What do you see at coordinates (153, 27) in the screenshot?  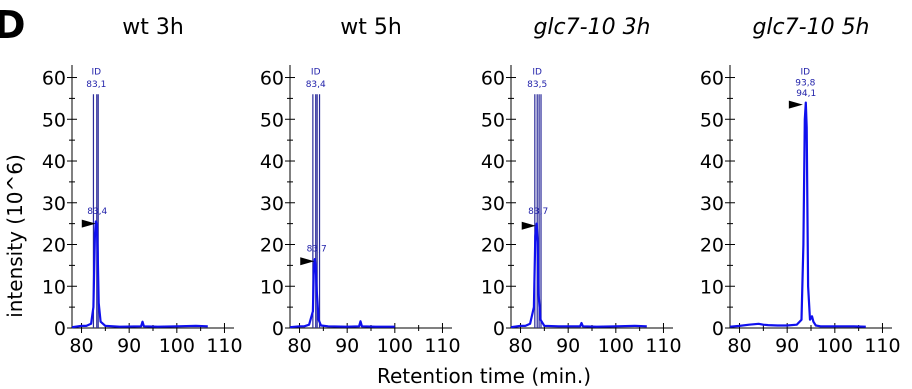 I see `chart-title: wt 3h` at bounding box center [153, 27].